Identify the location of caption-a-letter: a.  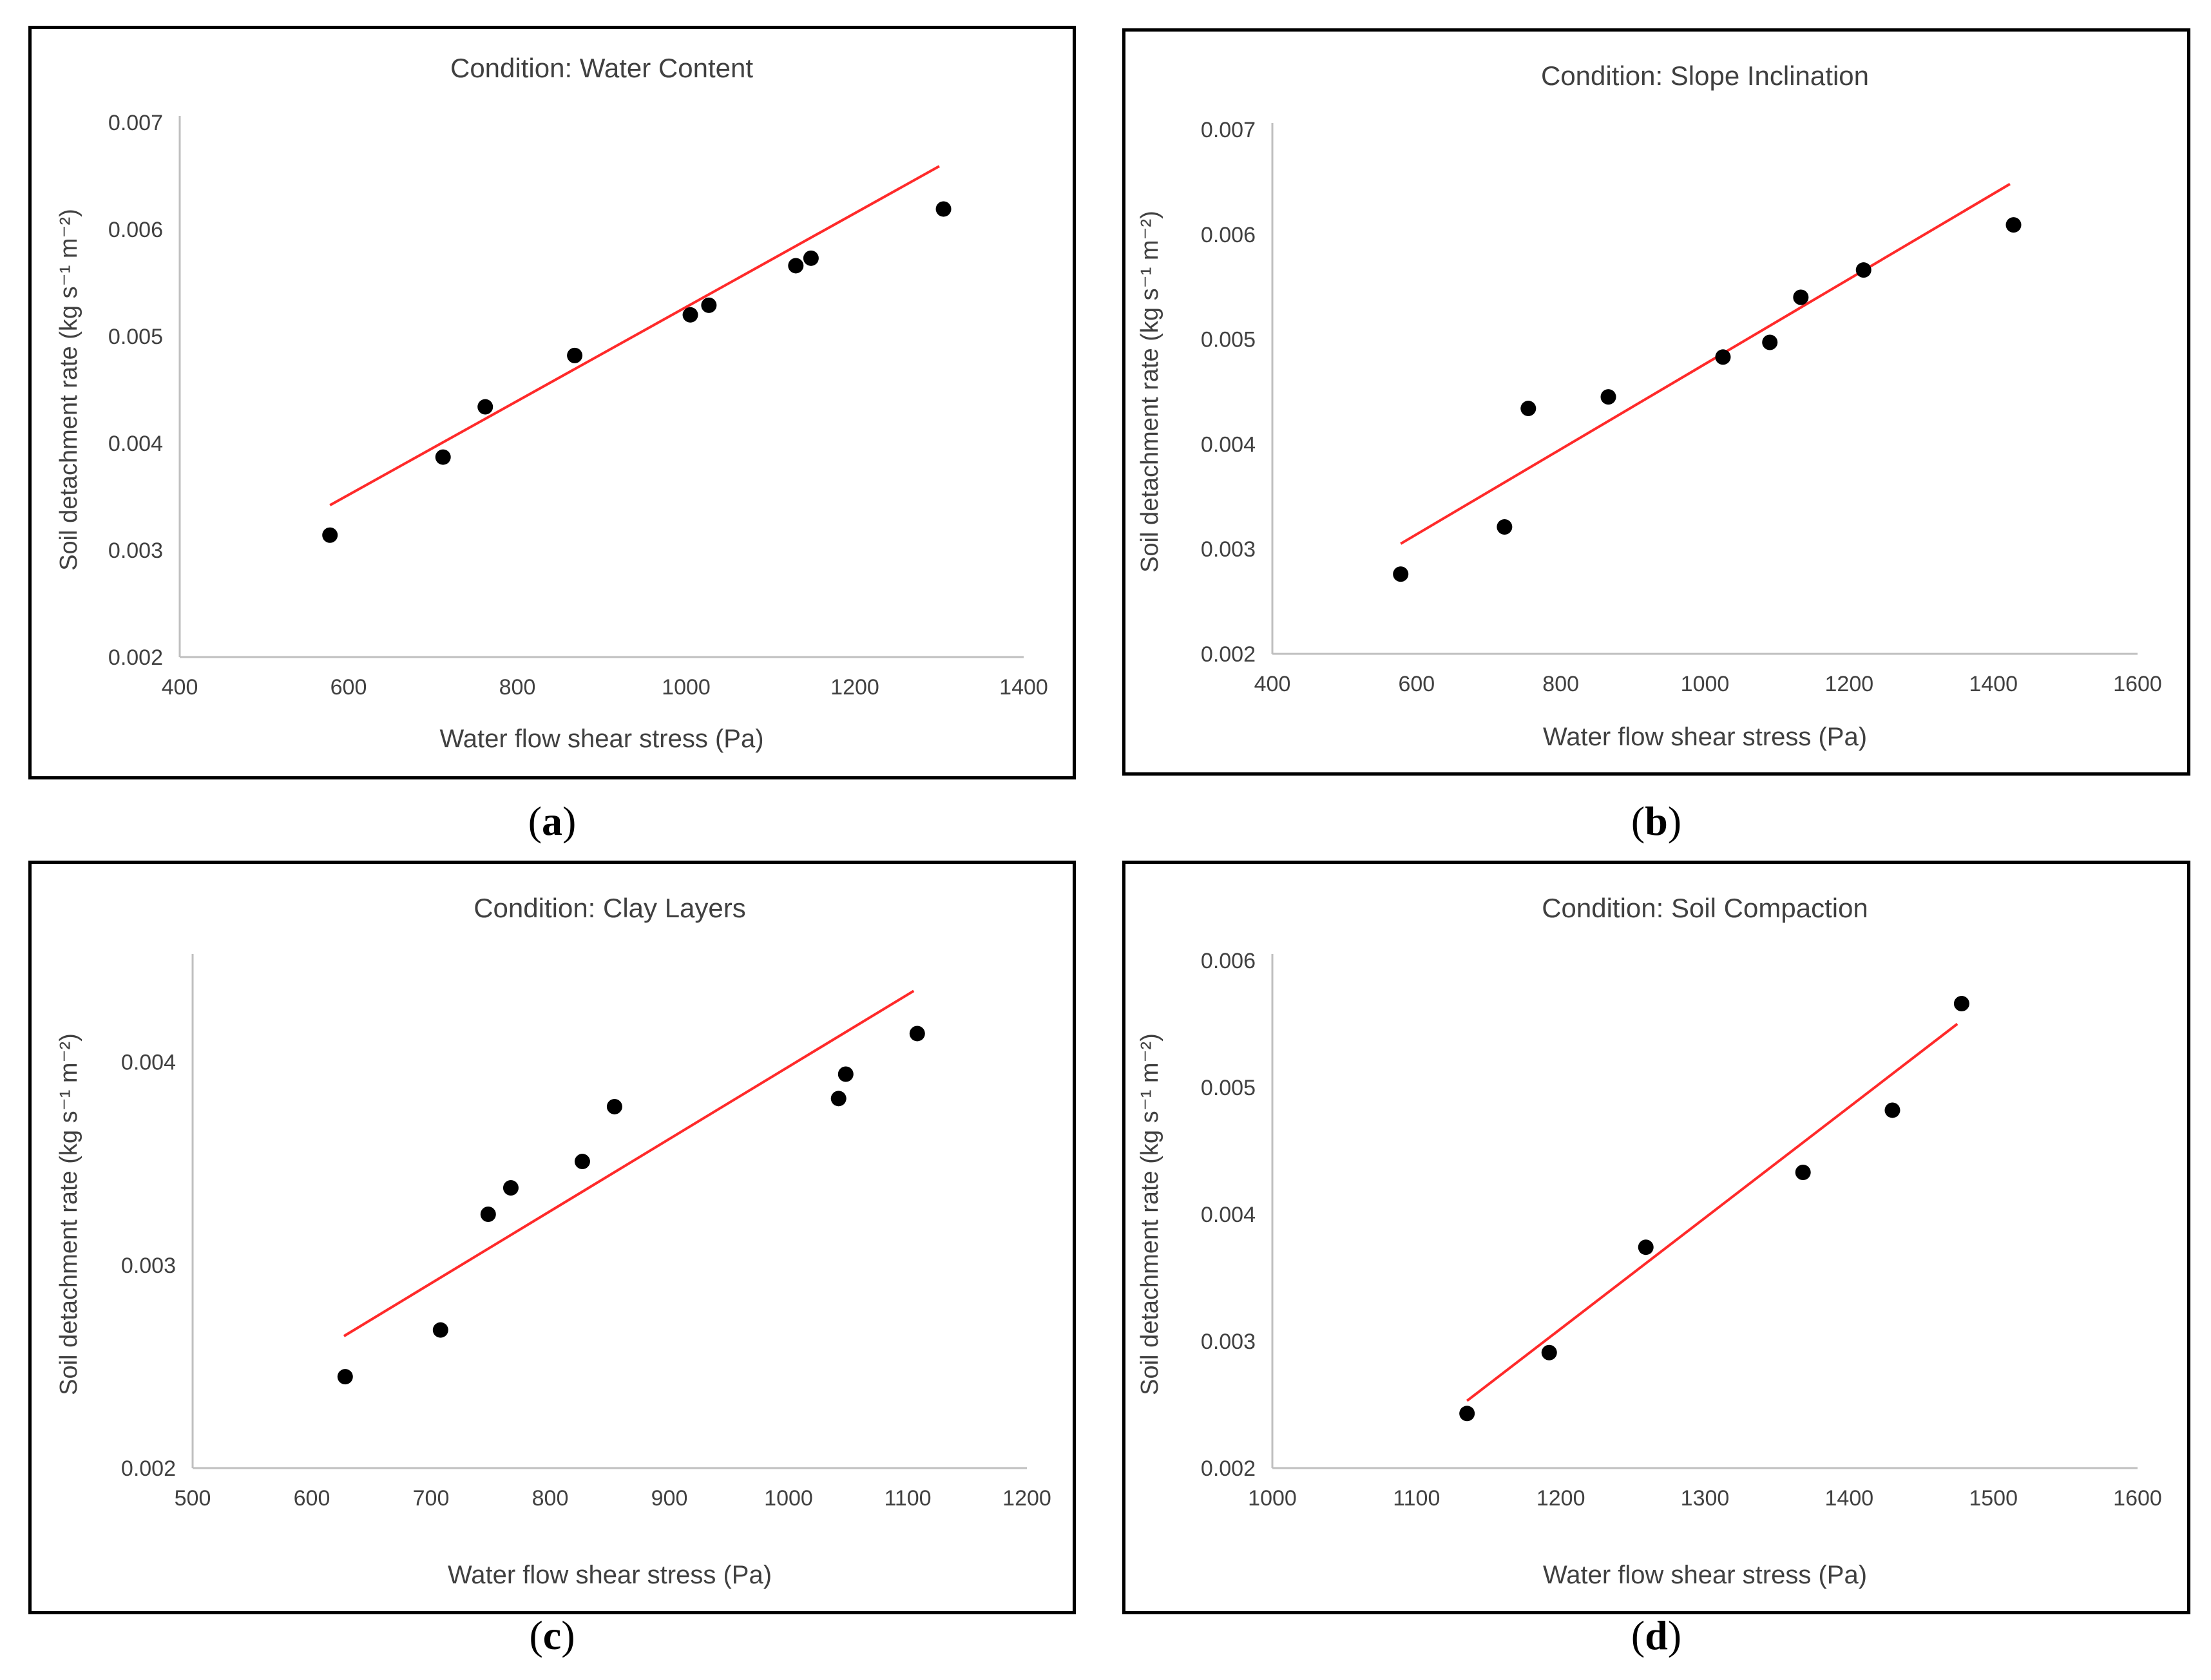
(552, 821).